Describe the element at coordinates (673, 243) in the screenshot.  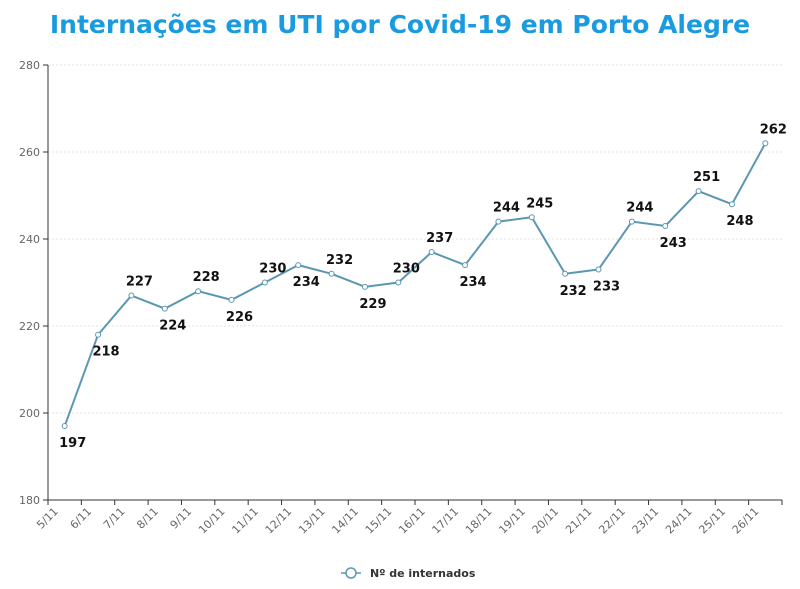
I see `data-label: 243` at that location.